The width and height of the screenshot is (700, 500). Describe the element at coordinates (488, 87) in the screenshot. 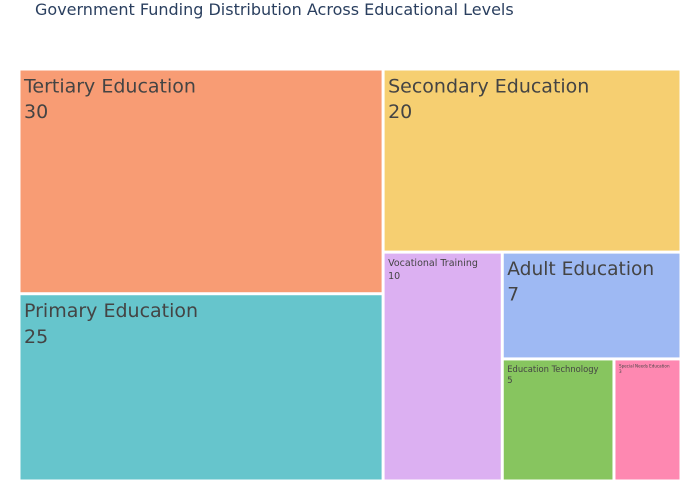

I see `tile-label: Secondary Education` at that location.